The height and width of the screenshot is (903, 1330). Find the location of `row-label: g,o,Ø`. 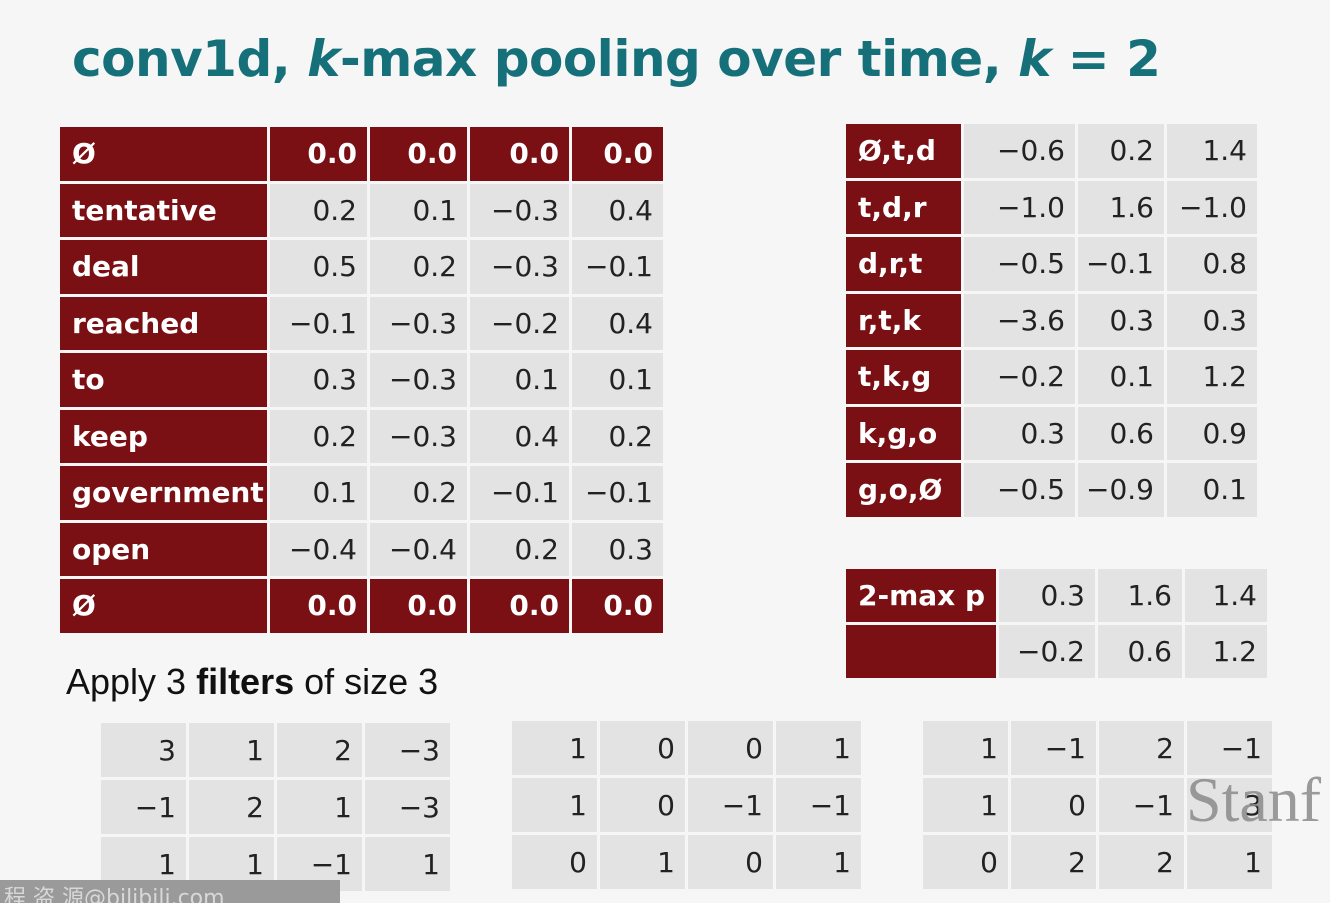

row-label: g,o,Ø is located at coordinates (903, 490).